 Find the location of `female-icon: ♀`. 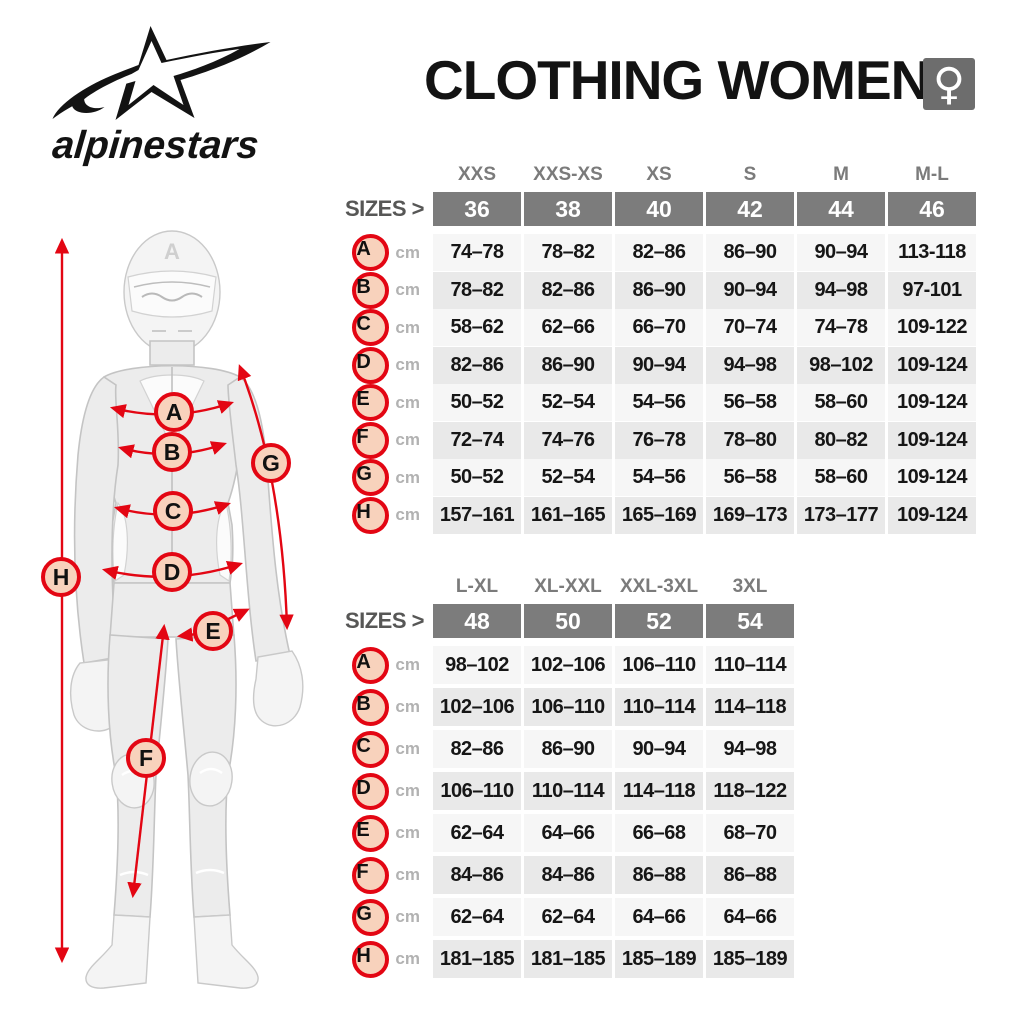

female-icon: ♀ is located at coordinates (949, 84).